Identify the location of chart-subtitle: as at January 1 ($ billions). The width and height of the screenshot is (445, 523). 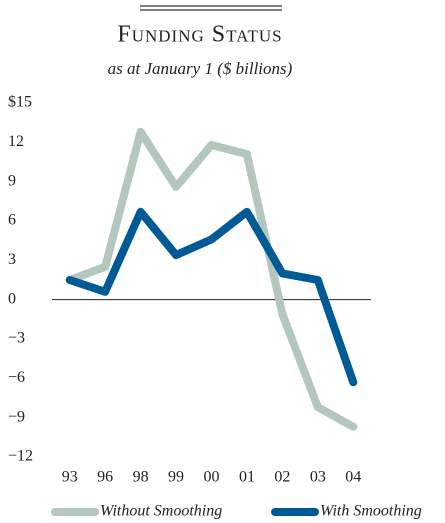
(200, 68).